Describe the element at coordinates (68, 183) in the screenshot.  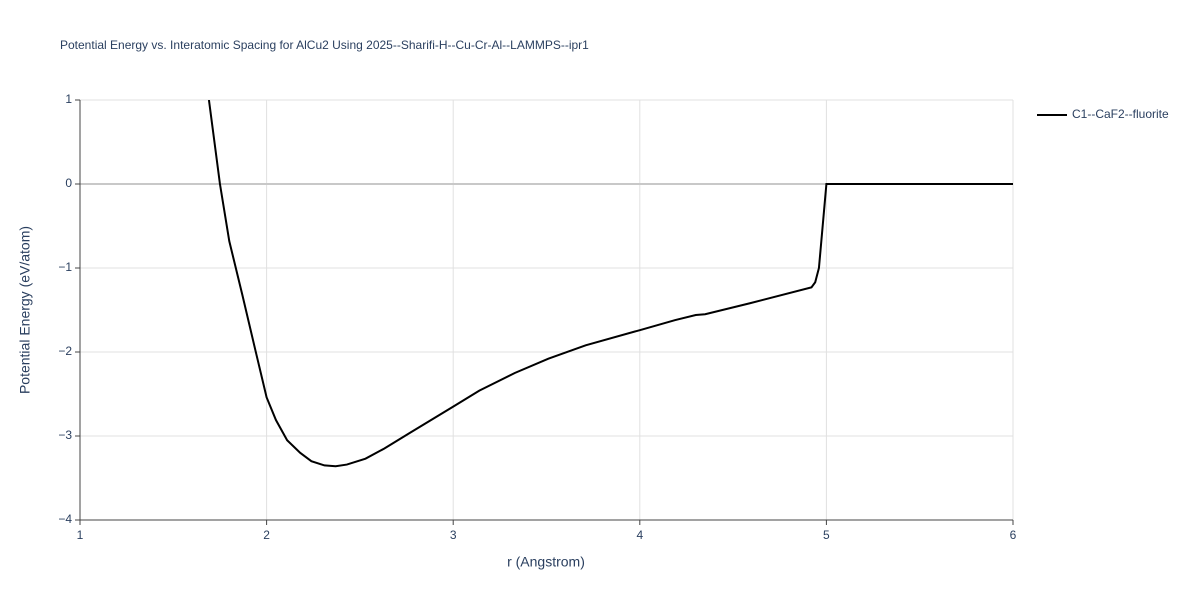
I see `y-tick-label: 0` at that location.